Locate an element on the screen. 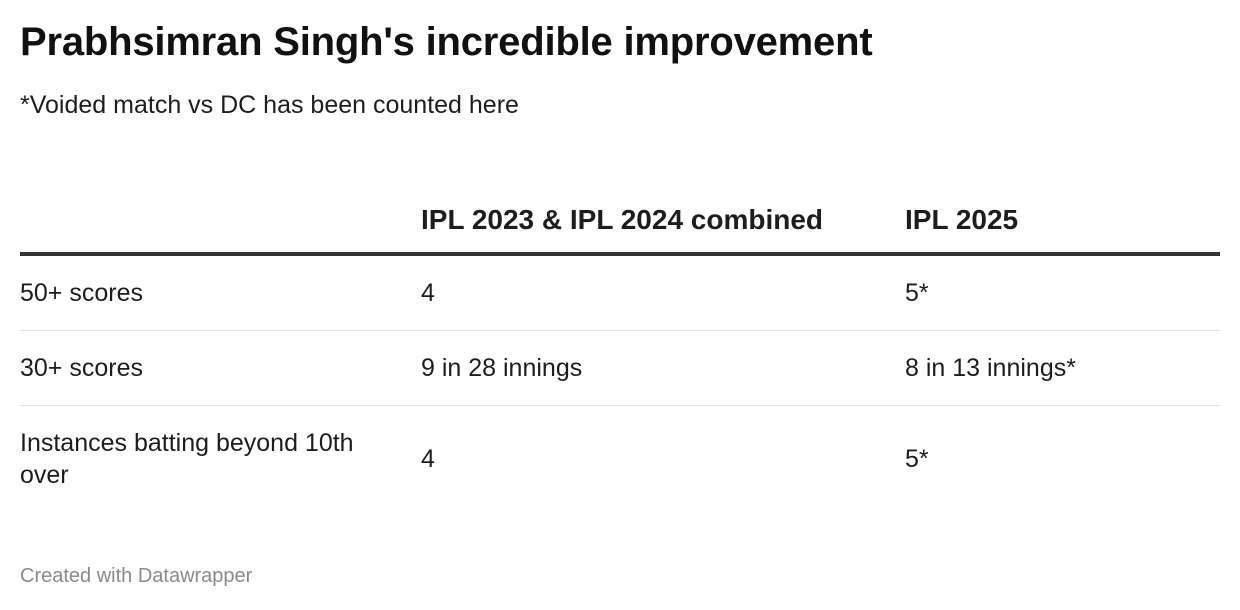  row-label: 30+ scores is located at coordinates (220, 368).